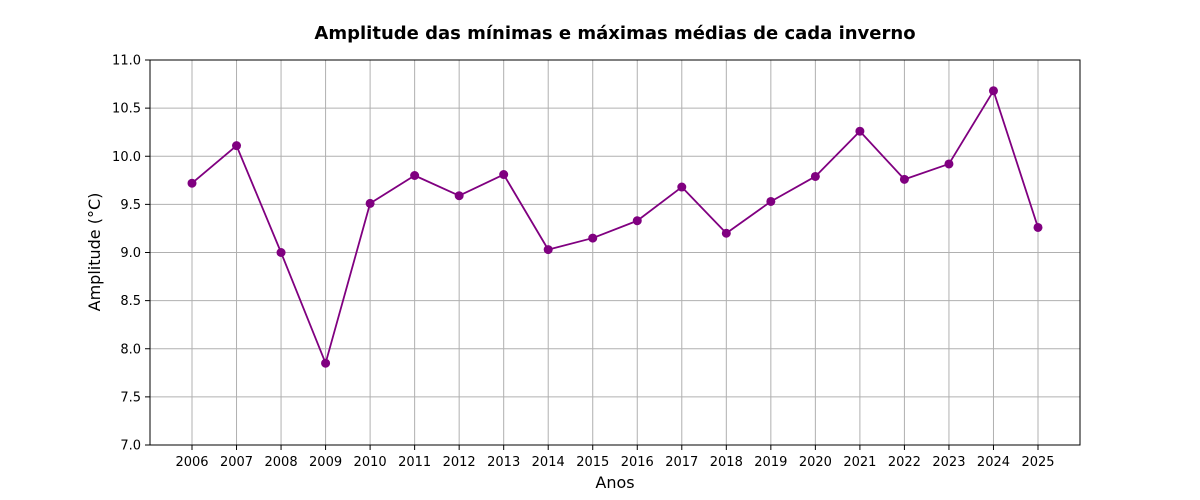 This screenshot has height=500, width=1200. Describe the element at coordinates (126, 61) in the screenshot. I see `y-tick-label: 11.0` at that location.